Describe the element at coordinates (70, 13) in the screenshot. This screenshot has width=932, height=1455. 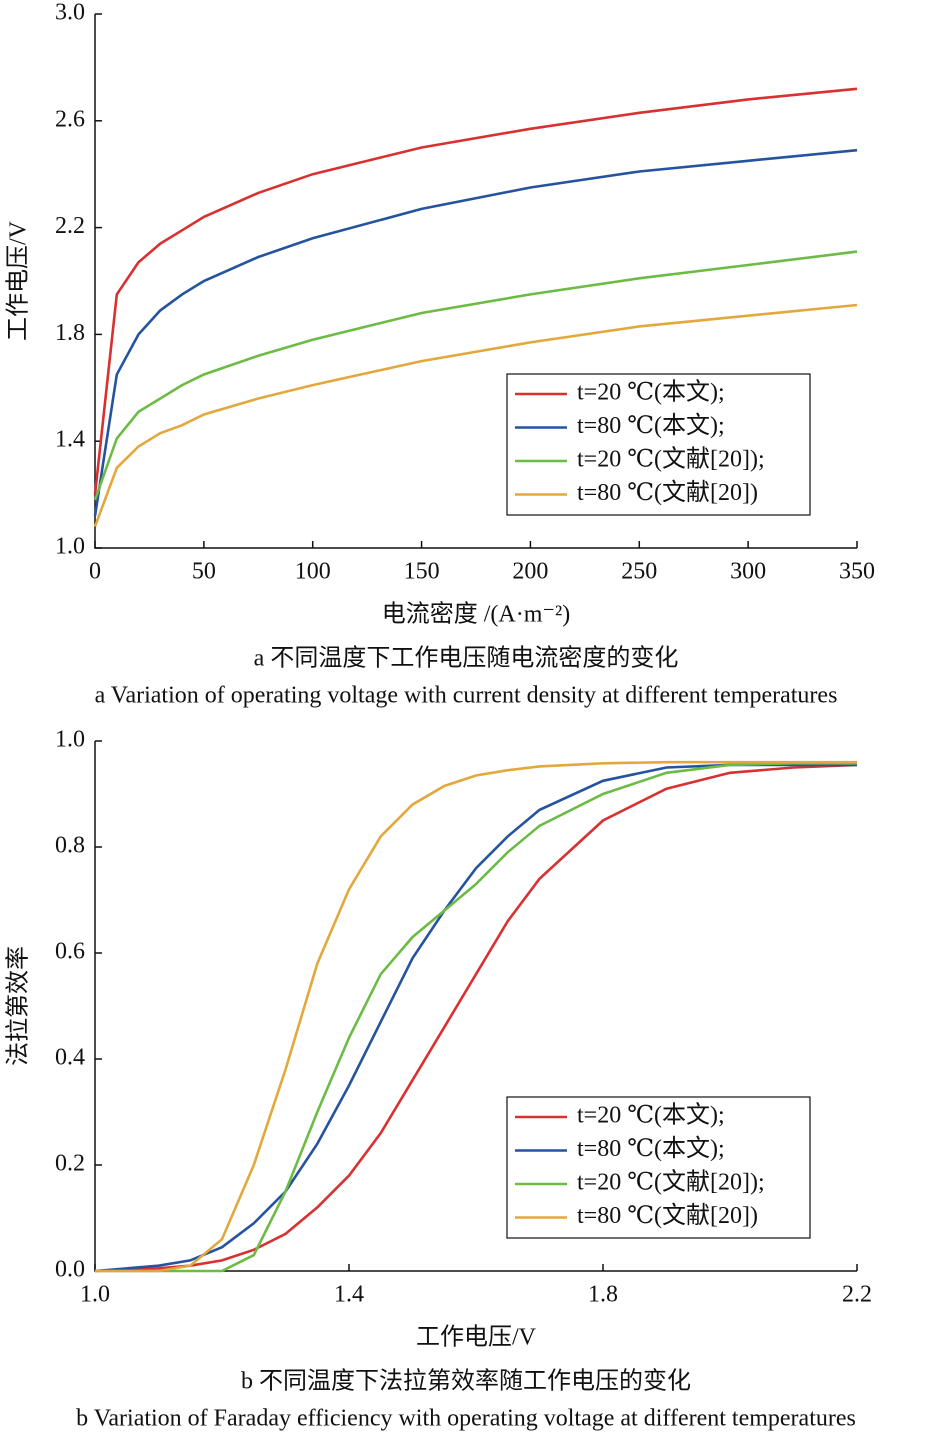
I see `y-tick-label: 3.0` at that location.